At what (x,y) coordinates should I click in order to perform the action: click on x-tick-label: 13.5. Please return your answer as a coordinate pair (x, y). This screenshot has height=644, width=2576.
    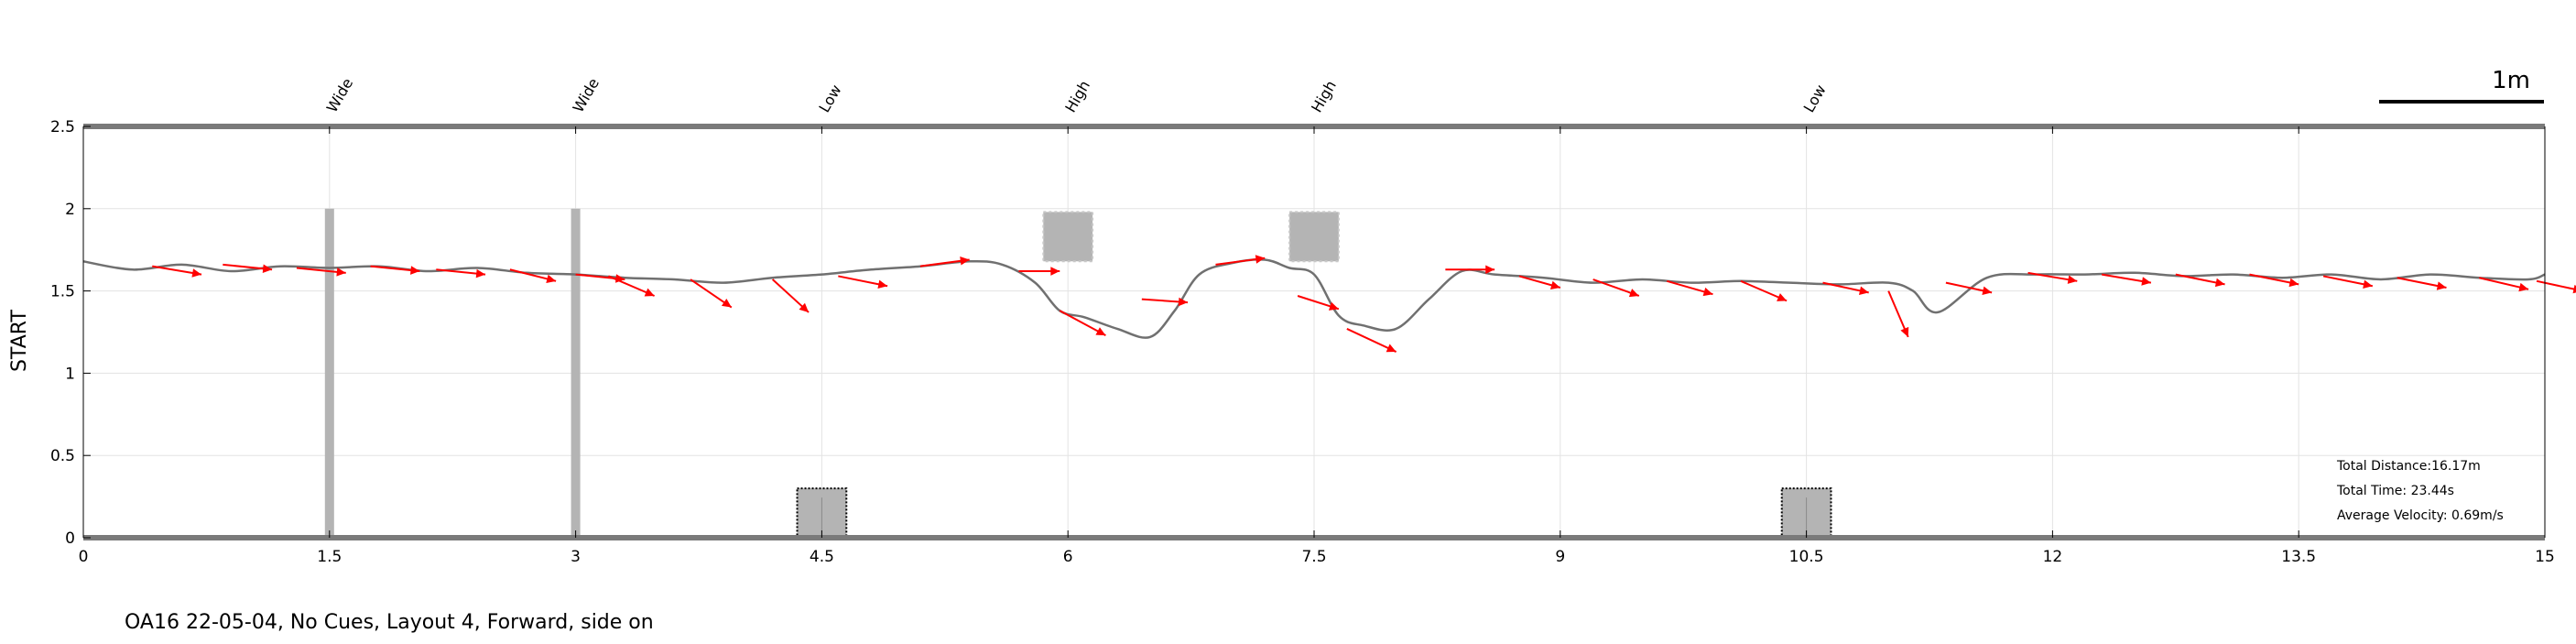
    Looking at the image, I should click on (2298, 557).